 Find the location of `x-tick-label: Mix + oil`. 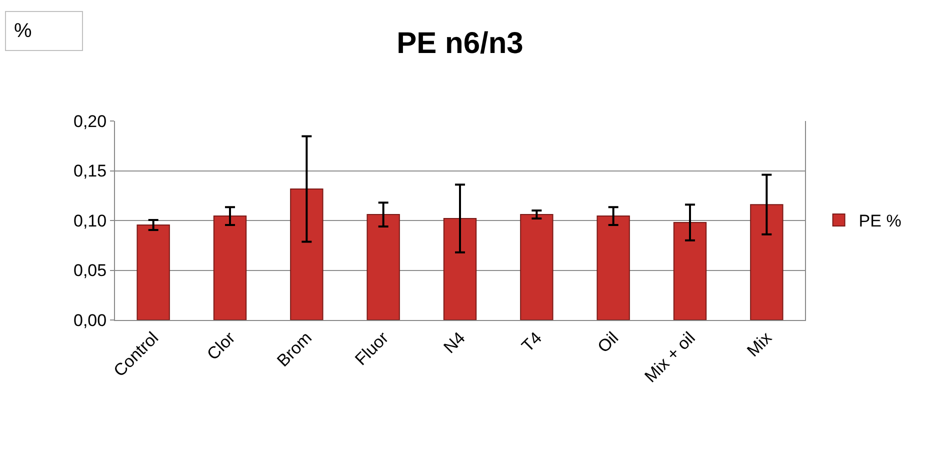

x-tick-label: Mix + oil is located at coordinates (669, 357).